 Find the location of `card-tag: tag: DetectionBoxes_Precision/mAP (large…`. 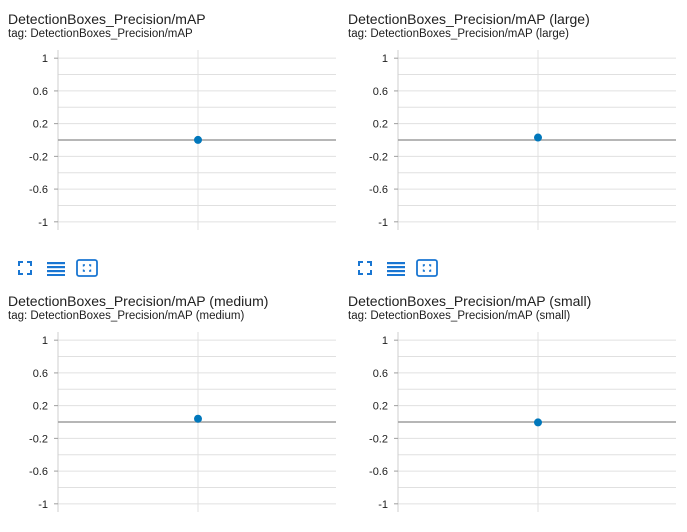

card-tag: tag: DetectionBoxes_Precision/mAP (large… is located at coordinates (458, 34).